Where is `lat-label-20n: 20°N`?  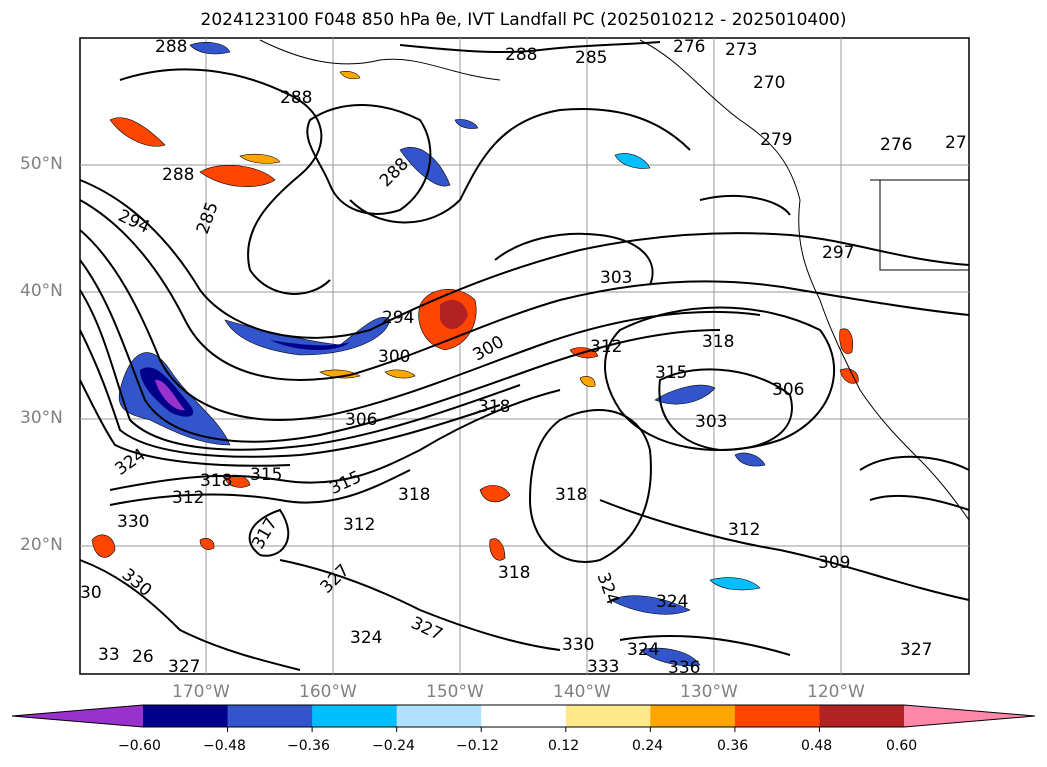 lat-label-20n: 20°N is located at coordinates (41, 545).